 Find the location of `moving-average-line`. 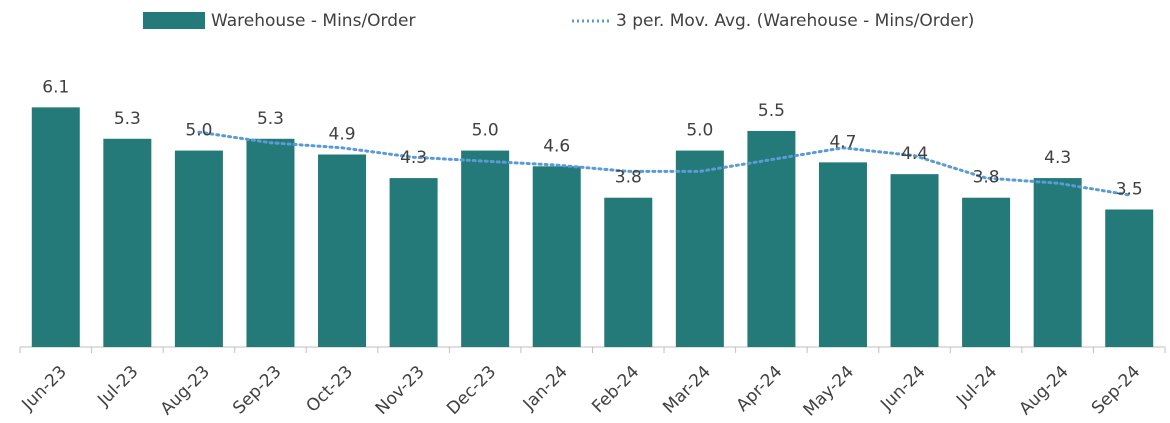

moving-average-line is located at coordinates (664, 163).